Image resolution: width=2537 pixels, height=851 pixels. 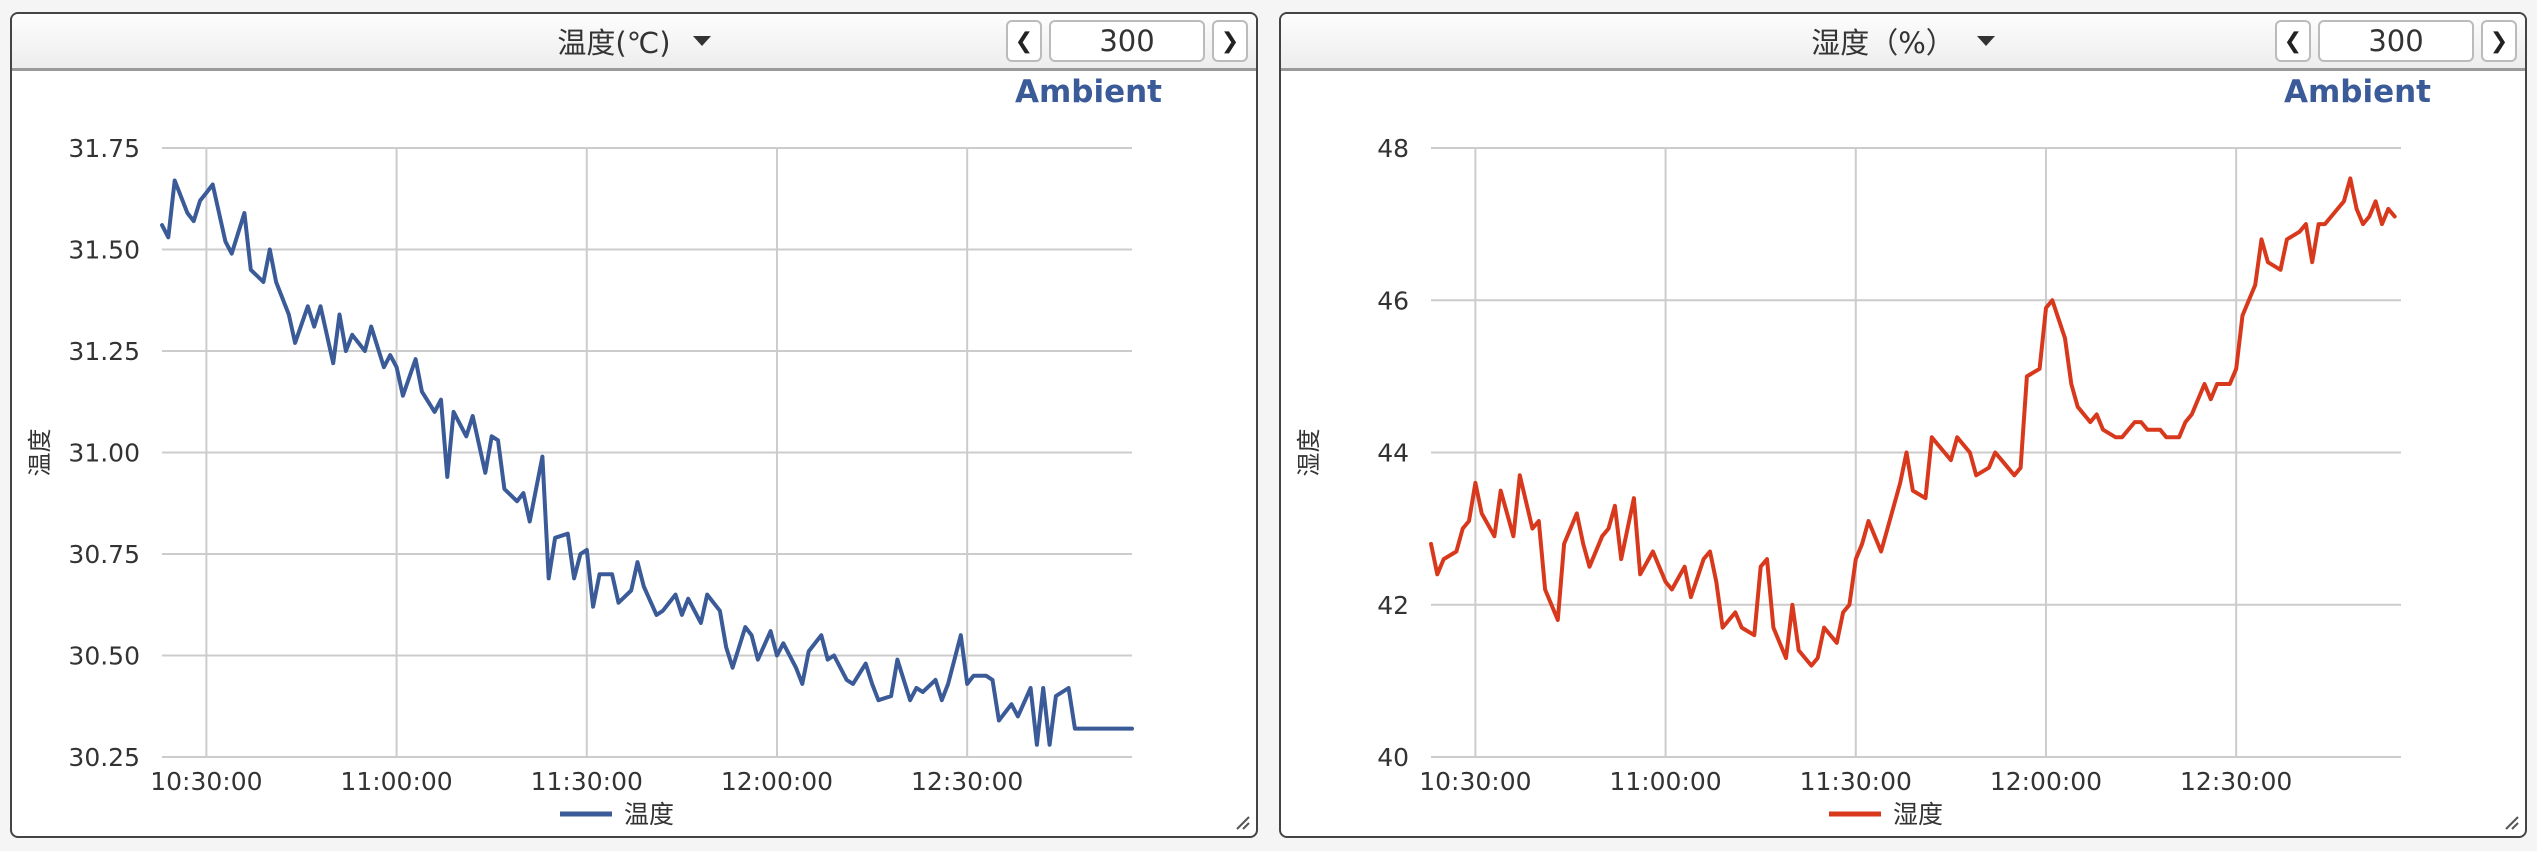 I want to click on y-tick-label: 30.50, so click(x=104, y=656).